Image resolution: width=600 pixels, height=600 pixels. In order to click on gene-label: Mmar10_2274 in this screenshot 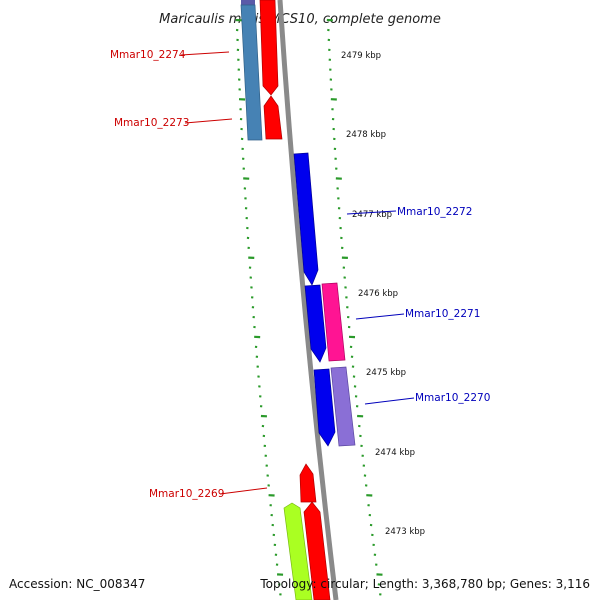, I will do `click(148, 55)`.